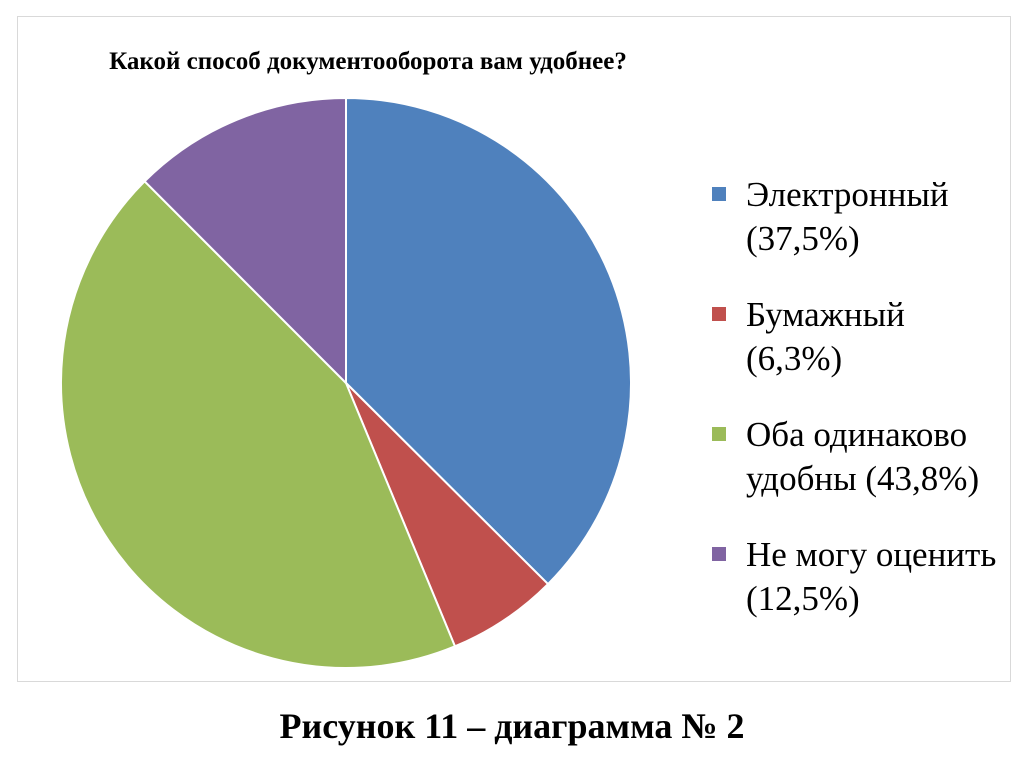 This screenshot has height=767, width=1024. I want to click on legend-item-3: Не могу оценить (12,5%), so click(856, 577).